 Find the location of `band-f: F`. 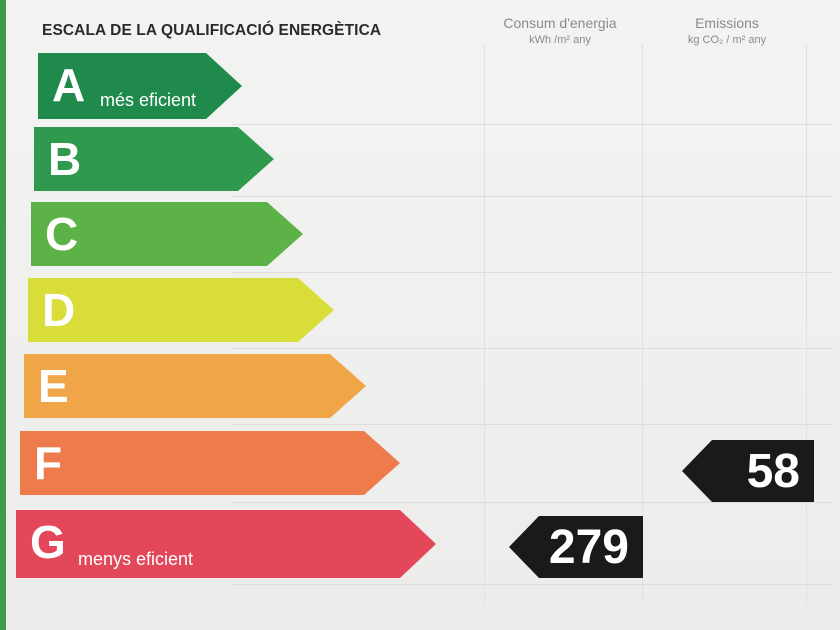

band-f: F is located at coordinates (210, 463).